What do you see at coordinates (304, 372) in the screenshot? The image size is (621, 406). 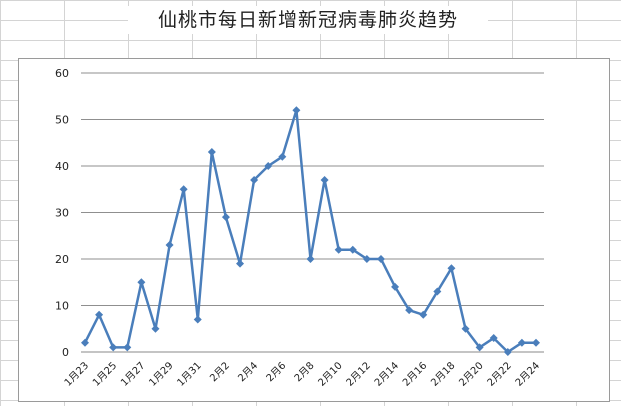 I see `x-tick-label: 2月8` at bounding box center [304, 372].